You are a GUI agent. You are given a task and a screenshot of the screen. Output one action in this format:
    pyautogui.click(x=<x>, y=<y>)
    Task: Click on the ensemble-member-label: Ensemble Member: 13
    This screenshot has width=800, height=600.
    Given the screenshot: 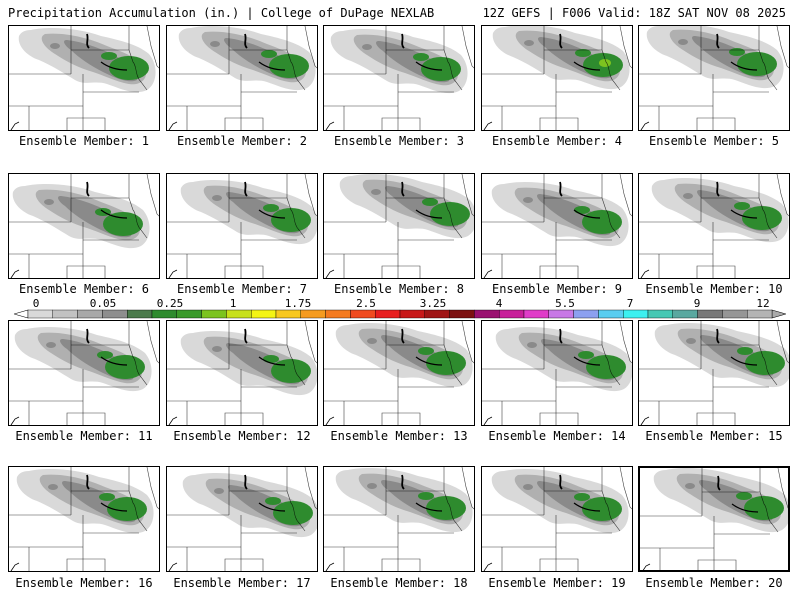 What is the action you would take?
    pyautogui.click(x=399, y=436)
    